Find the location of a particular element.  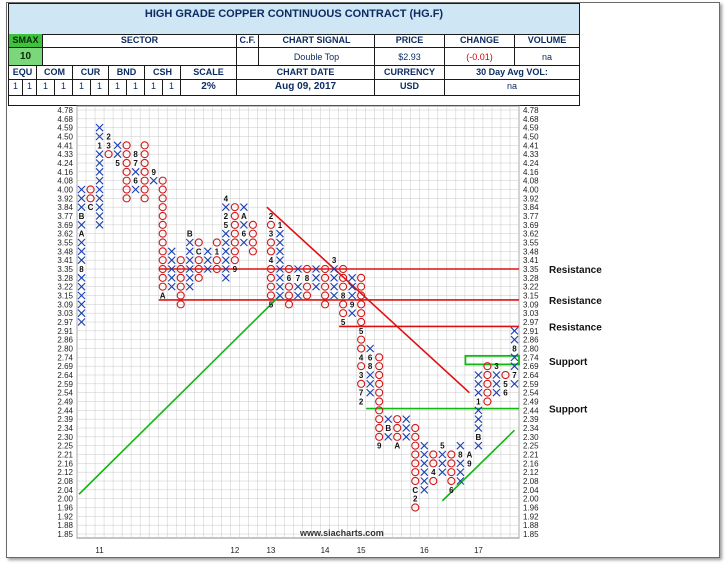

y-tick-label-right: 4.16 is located at coordinates (531, 172).